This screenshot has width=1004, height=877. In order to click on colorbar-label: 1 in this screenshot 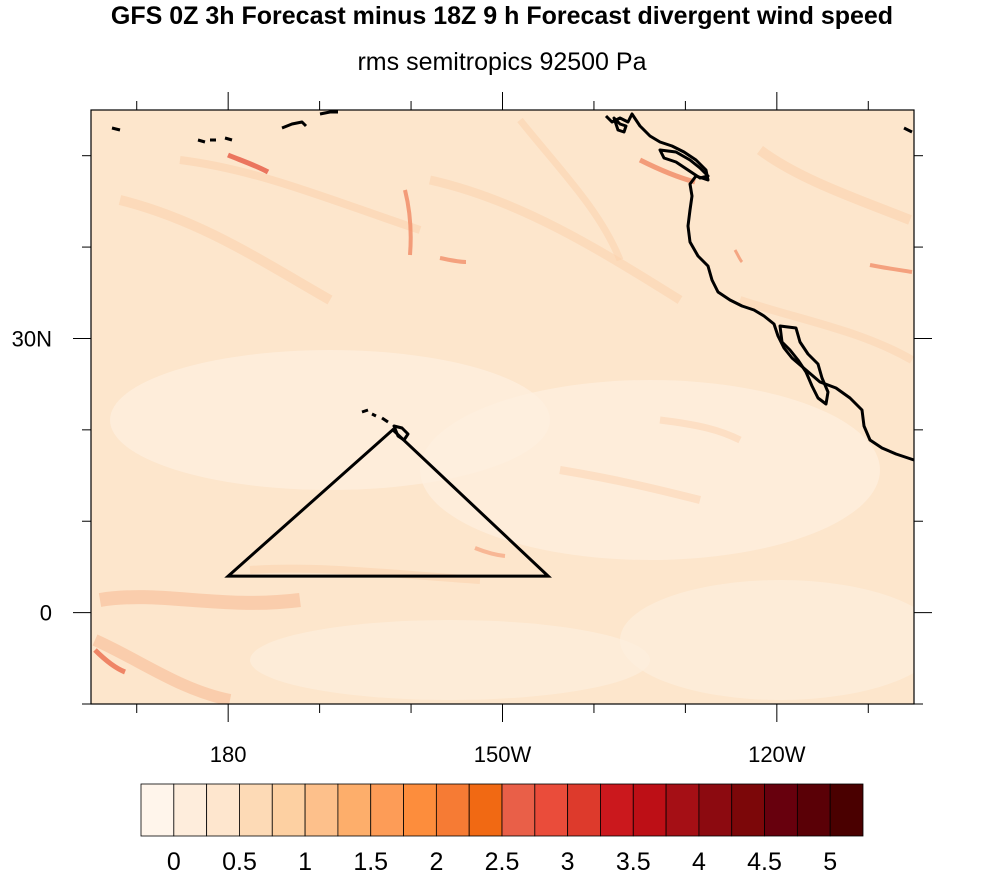, I will do `click(305, 862)`.